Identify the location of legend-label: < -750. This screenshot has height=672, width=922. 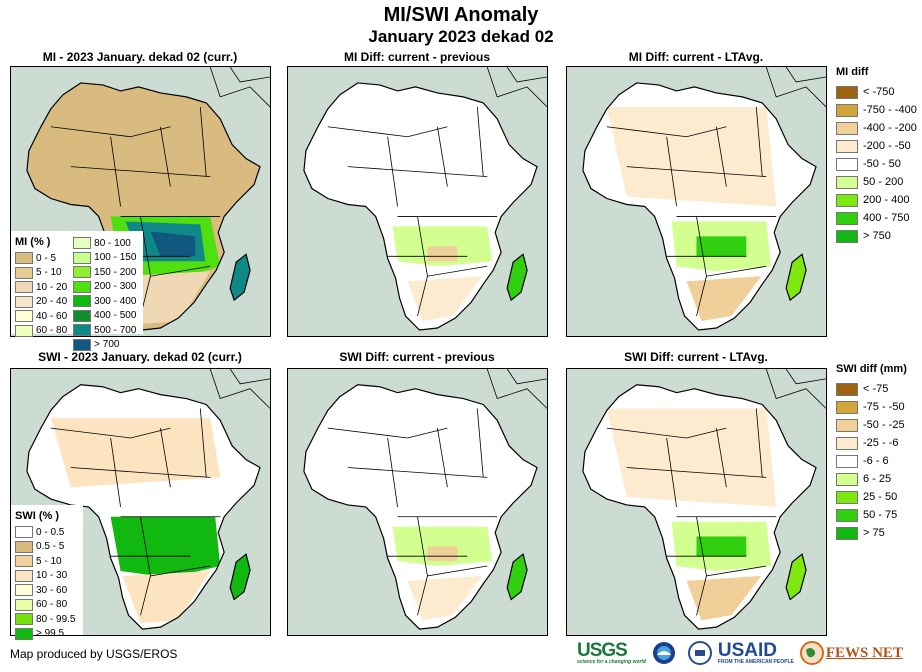
(879, 92).